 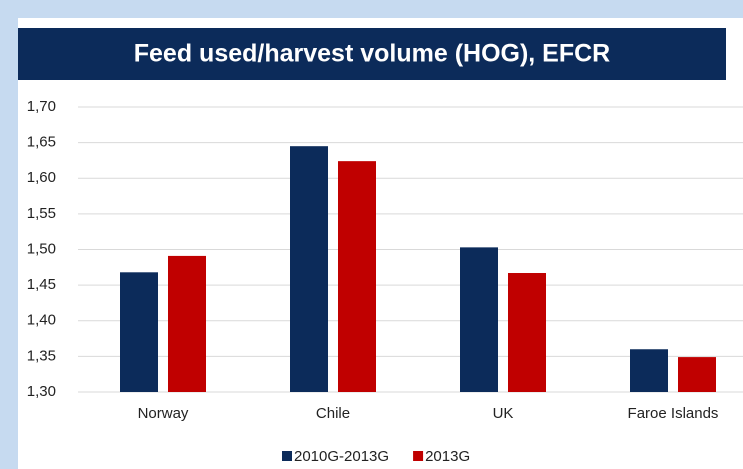 I want to click on y-tick-label: 1,30, so click(x=41, y=391).